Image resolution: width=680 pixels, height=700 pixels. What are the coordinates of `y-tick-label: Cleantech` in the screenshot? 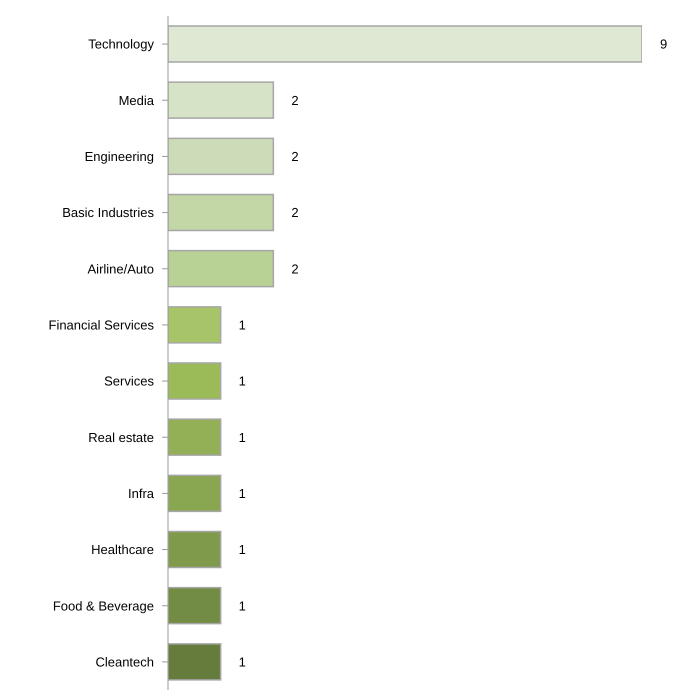 It's located at (124, 662).